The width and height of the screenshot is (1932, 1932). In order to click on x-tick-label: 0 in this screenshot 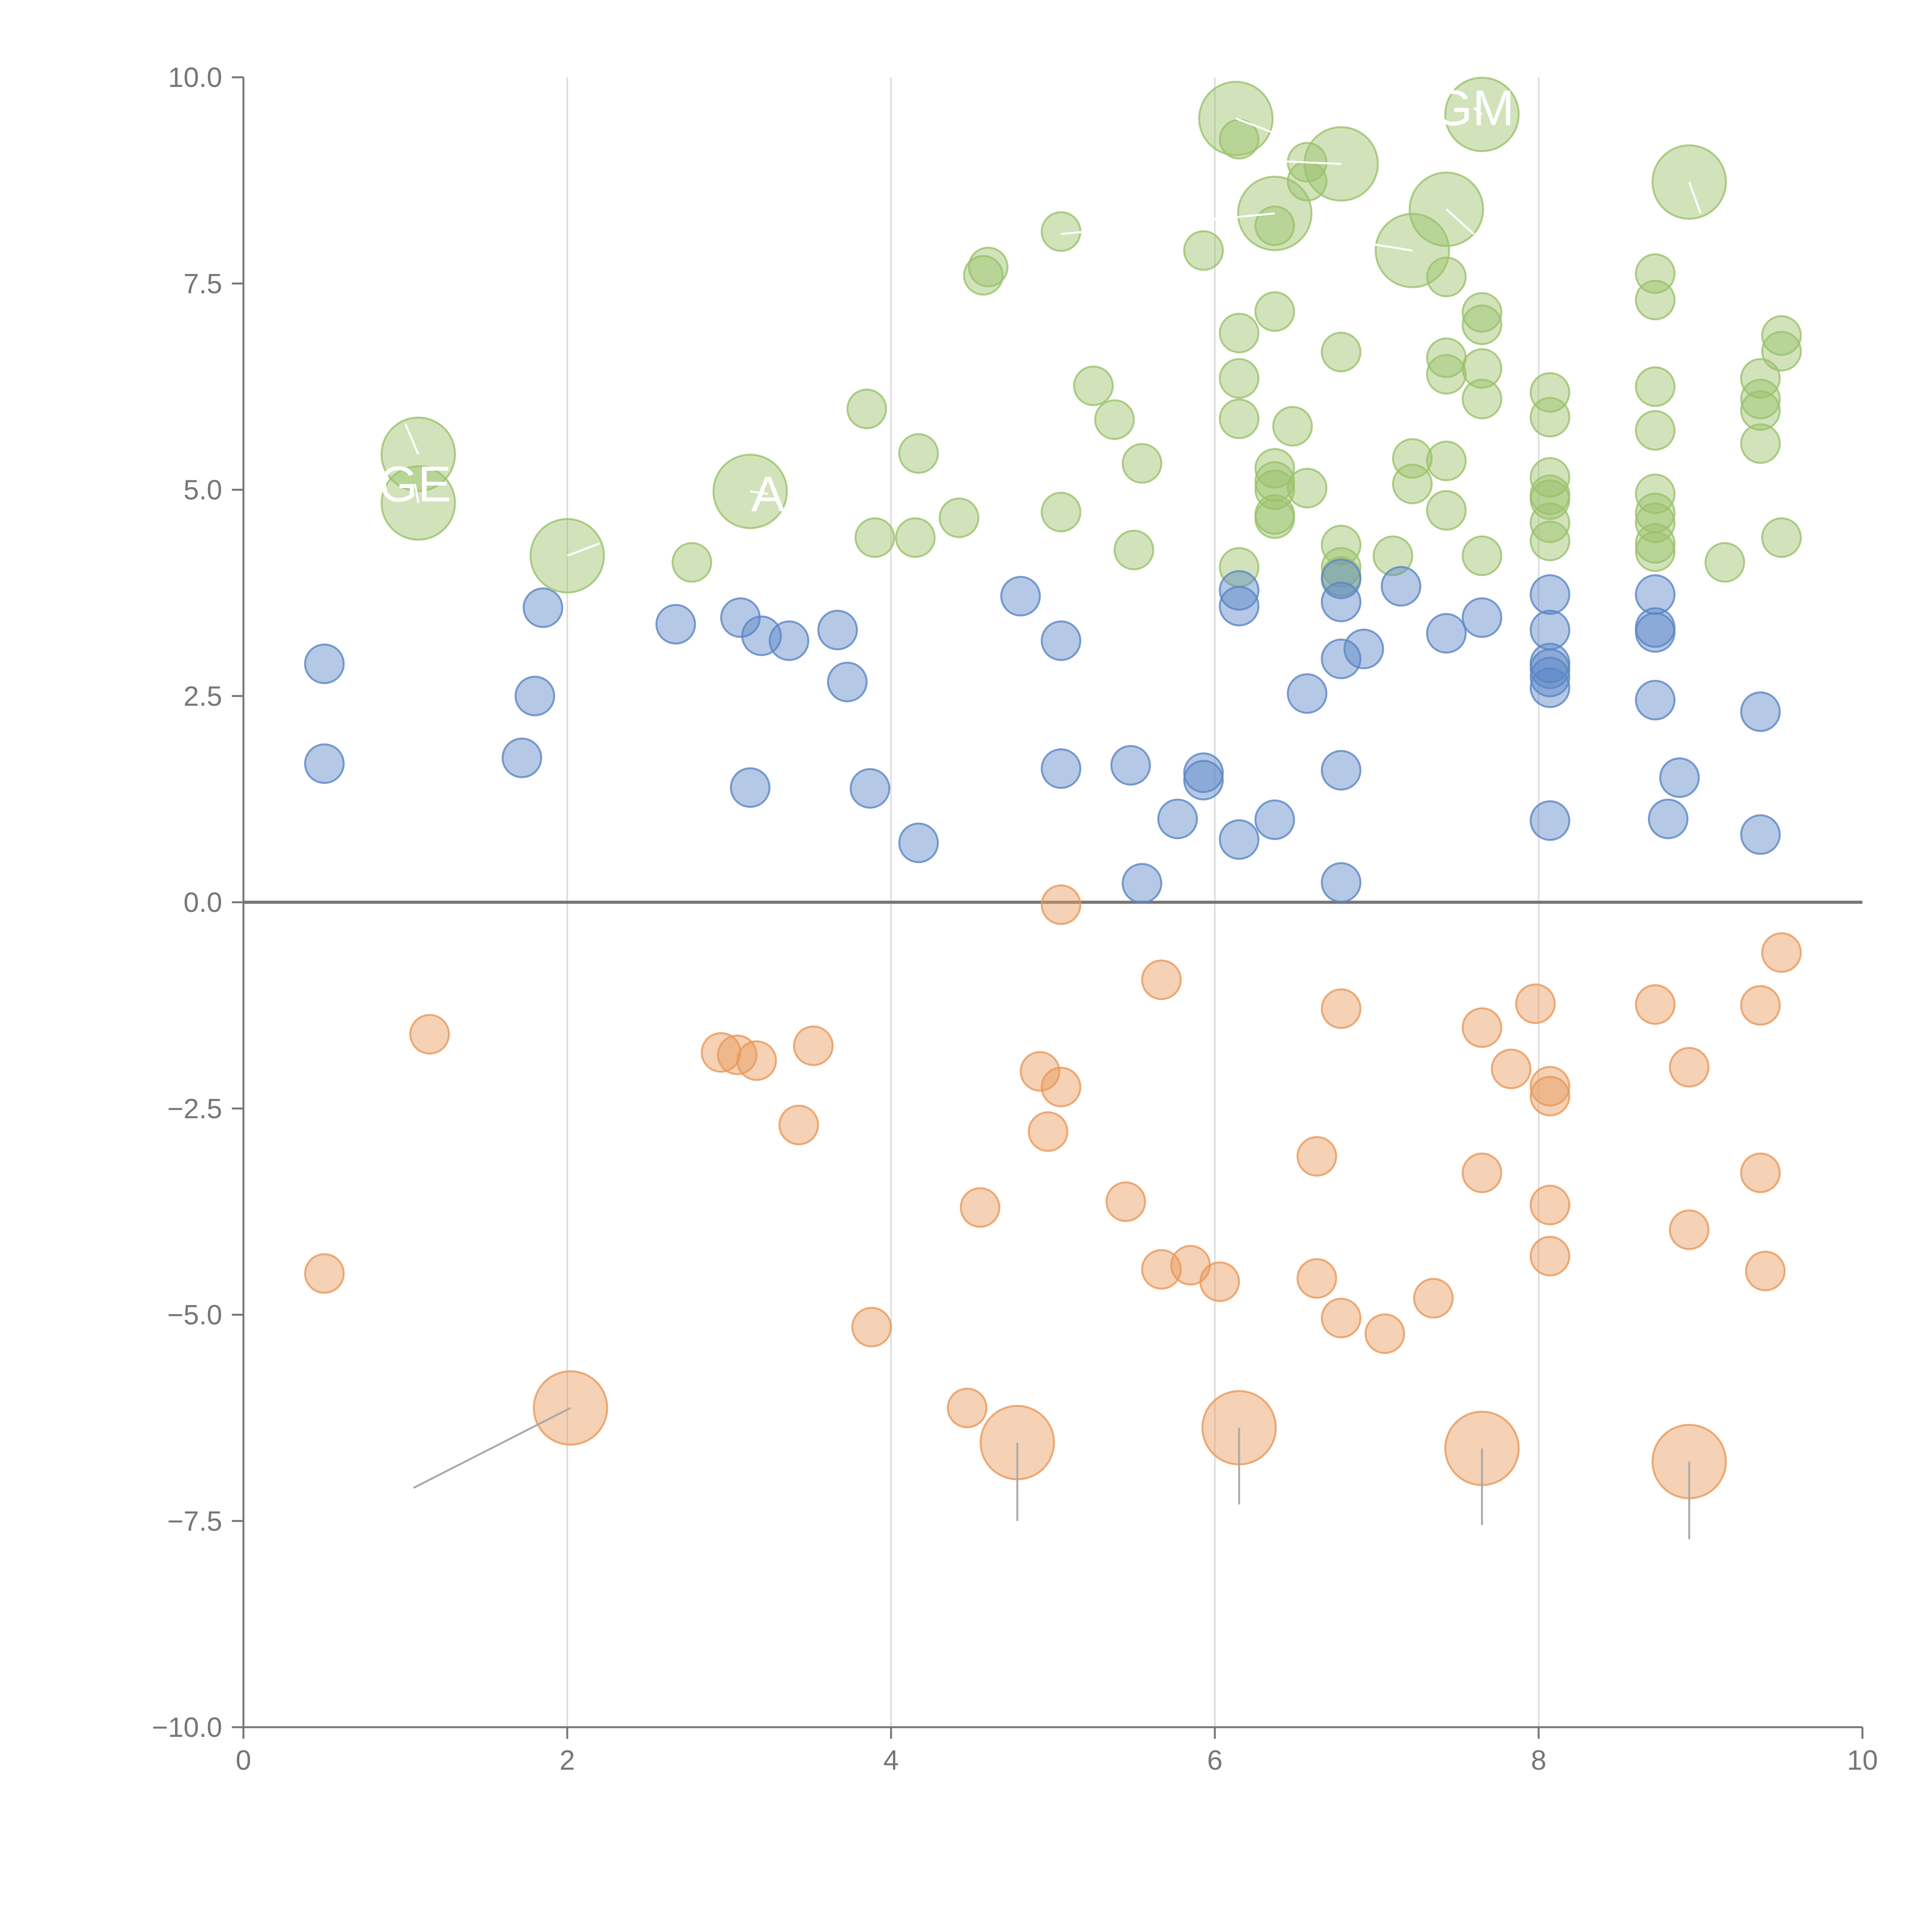, I will do `click(244, 1760)`.